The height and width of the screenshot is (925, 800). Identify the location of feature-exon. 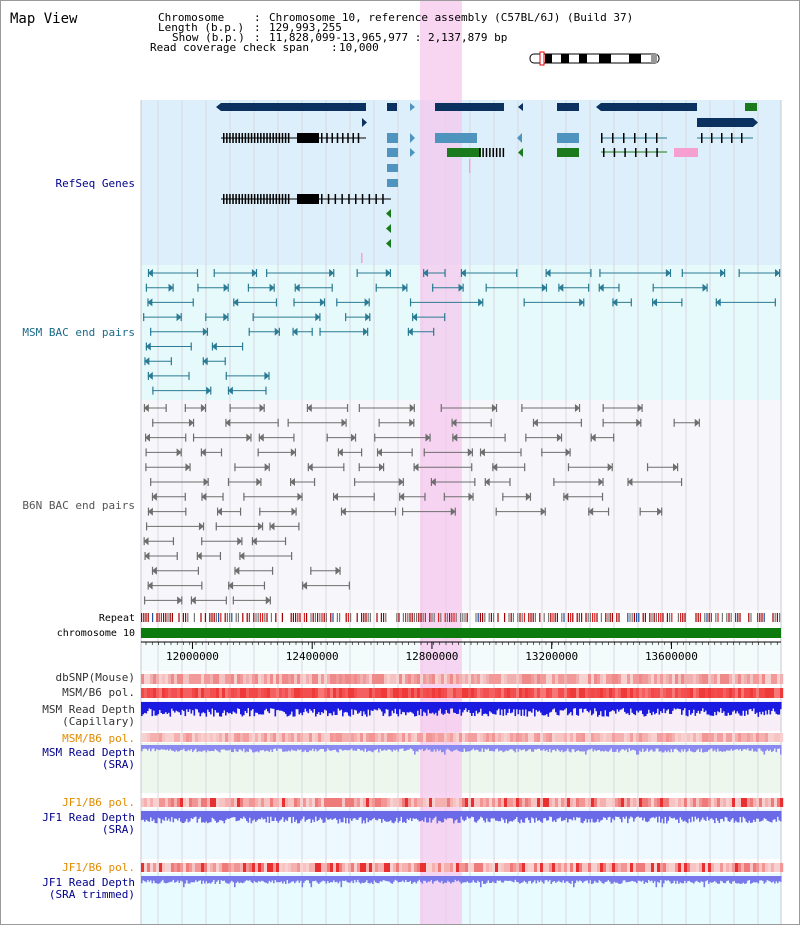
(261, 138).